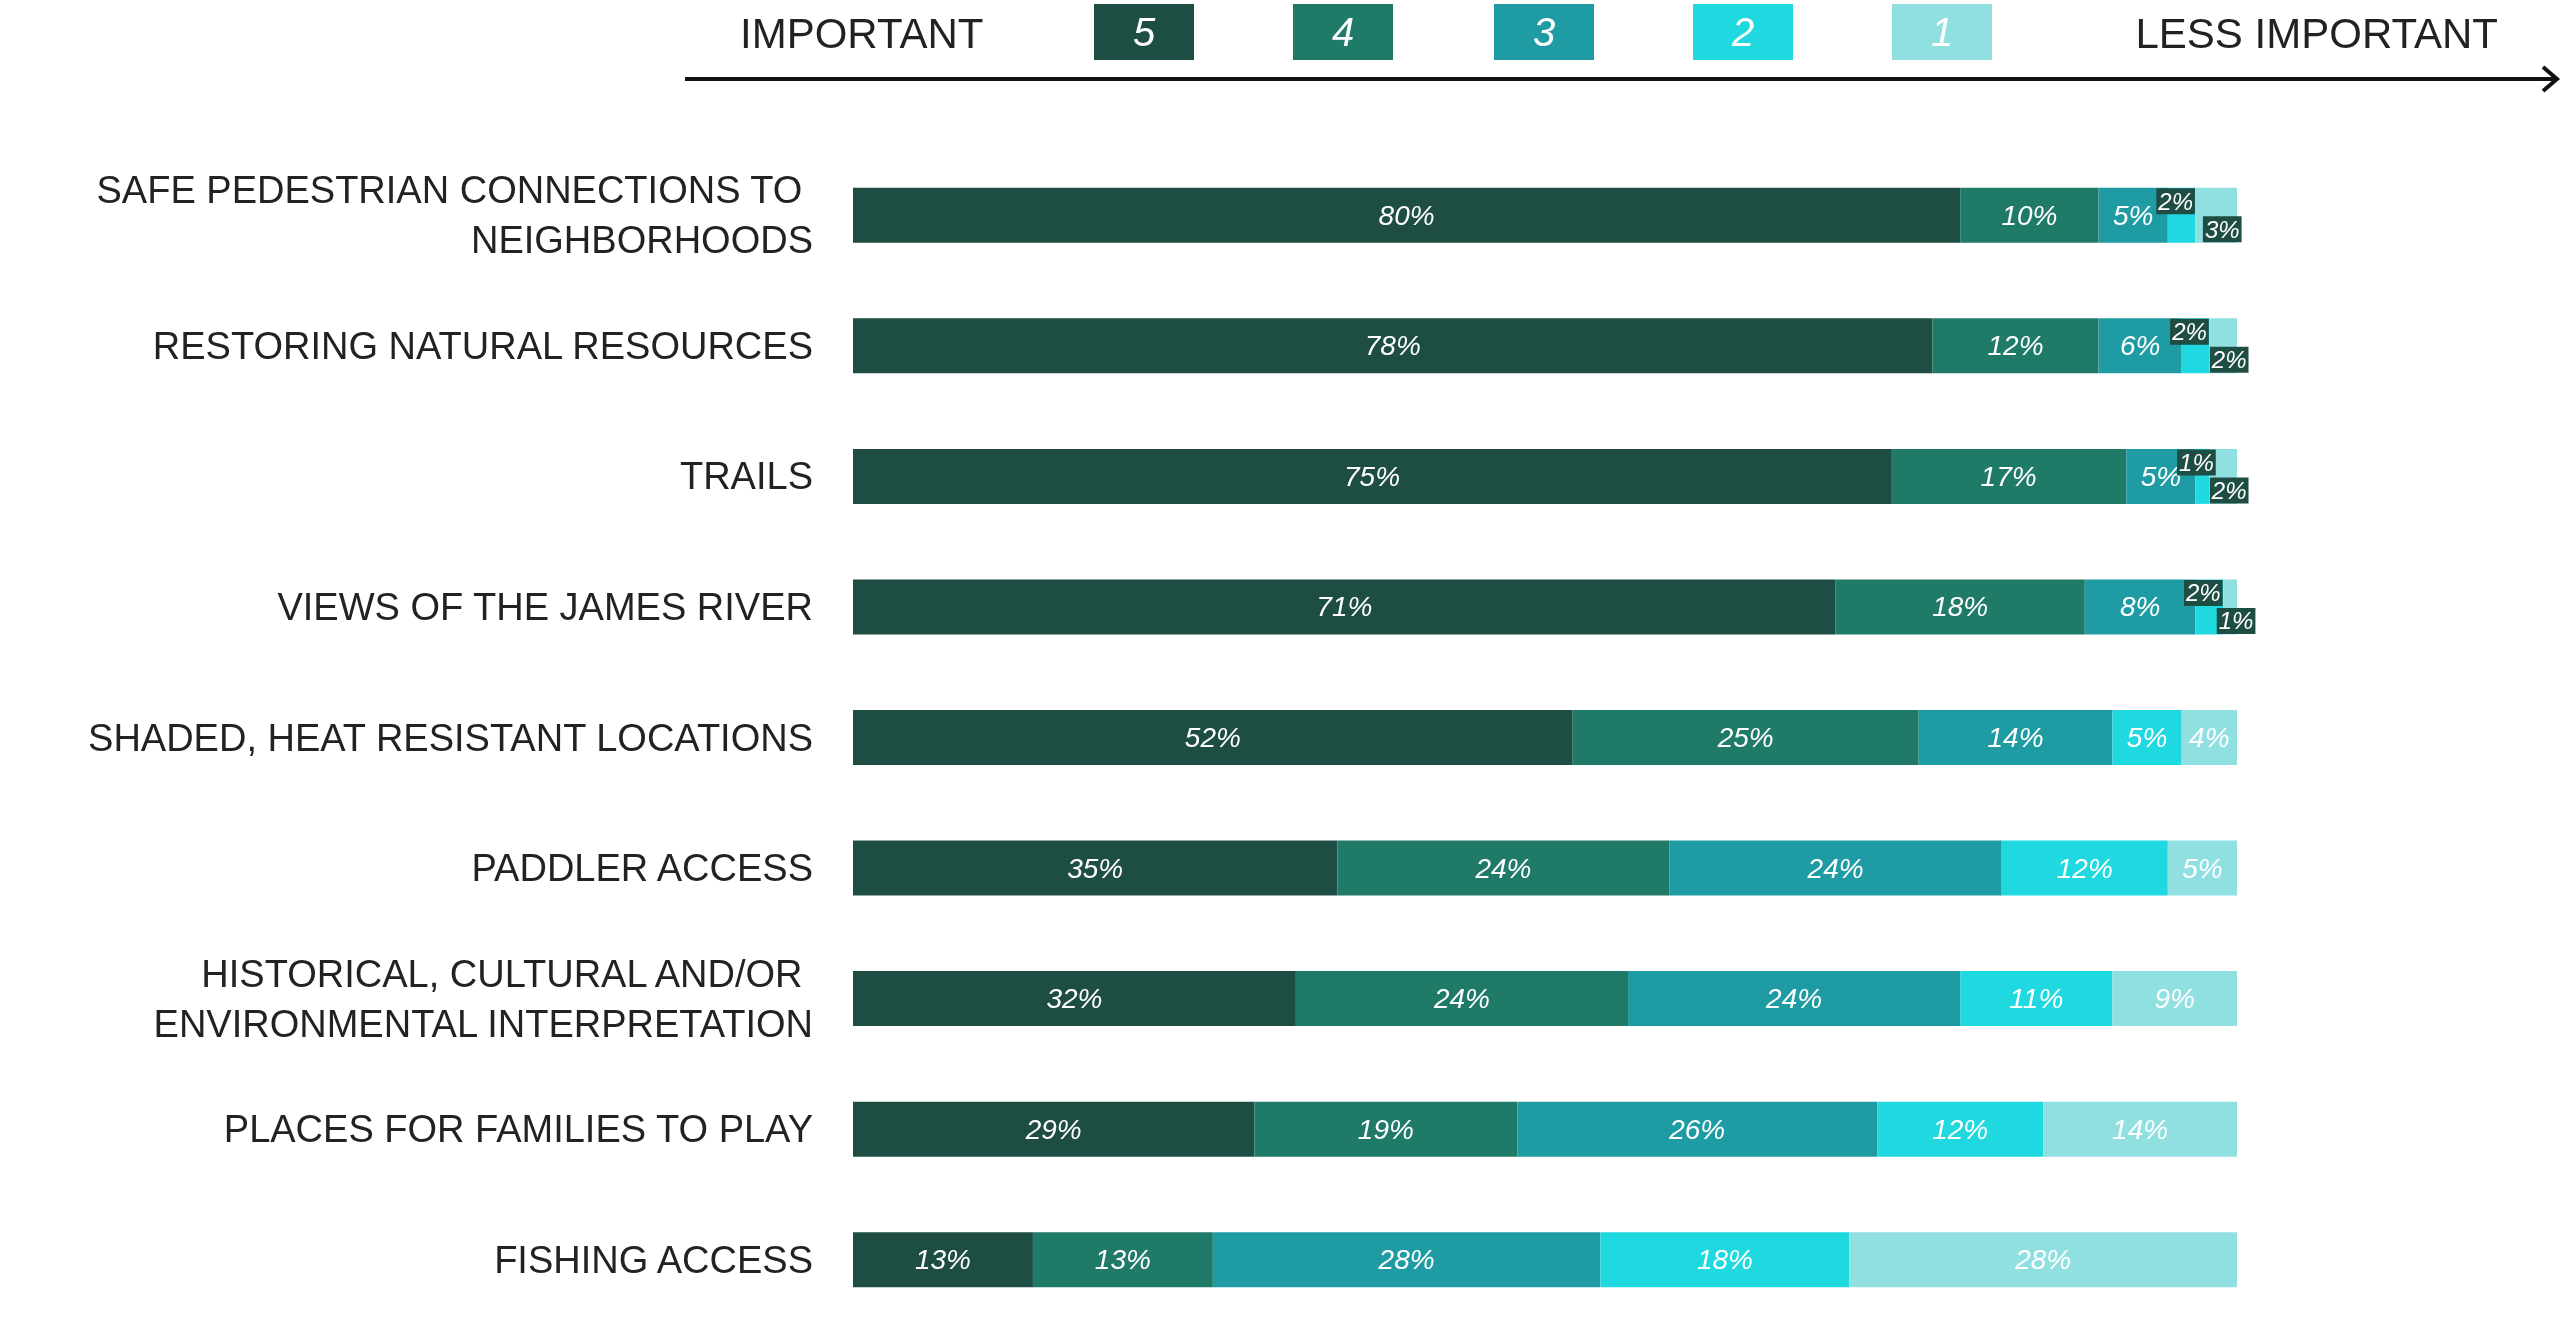 Image resolution: width=2563 pixels, height=1335 pixels. What do you see at coordinates (518, 1129) in the screenshot?
I see `y-tick-label: PLACES FOR FAMILIES TO PLAY` at bounding box center [518, 1129].